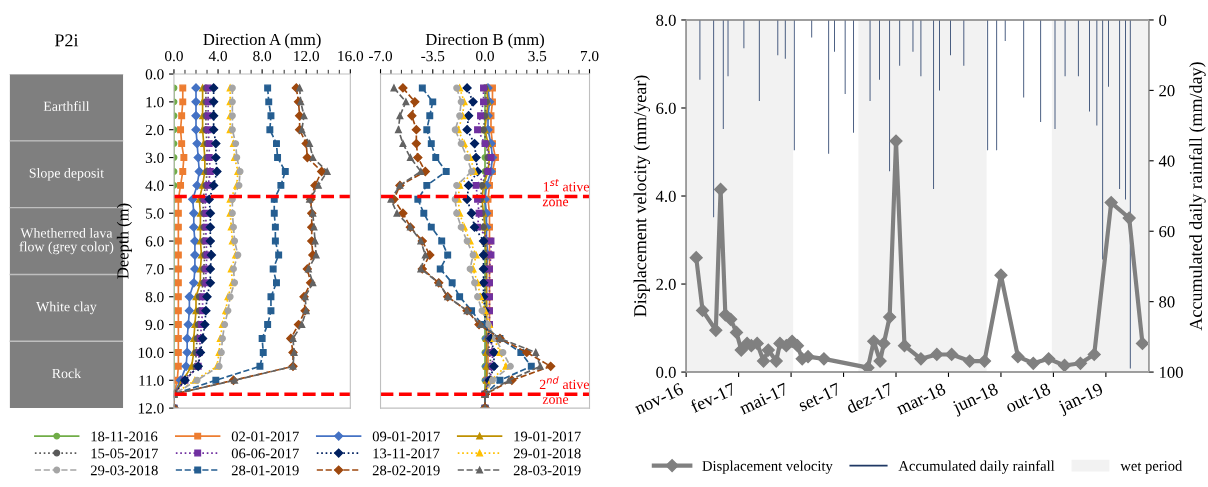  What do you see at coordinates (767, 467) in the screenshot?
I see `legend-label: Displacement velocity` at bounding box center [767, 467].